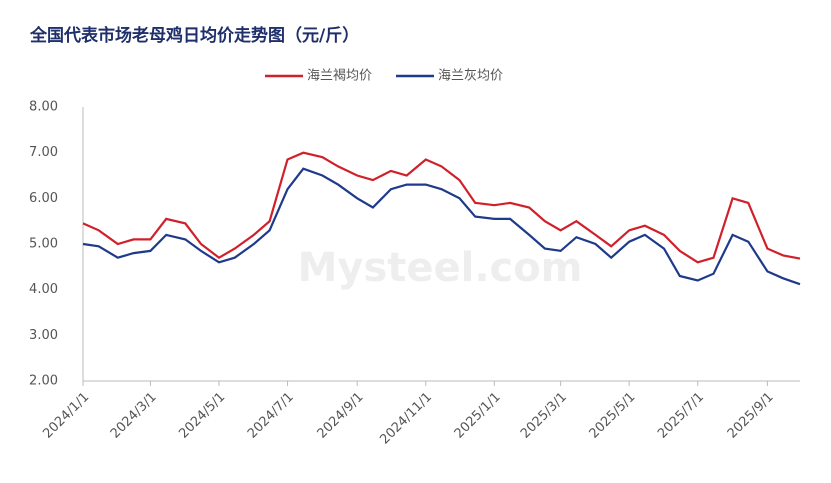  Describe the element at coordinates (271, 416) in the screenshot. I see `x-tick-label: 2024/7/1` at that location.